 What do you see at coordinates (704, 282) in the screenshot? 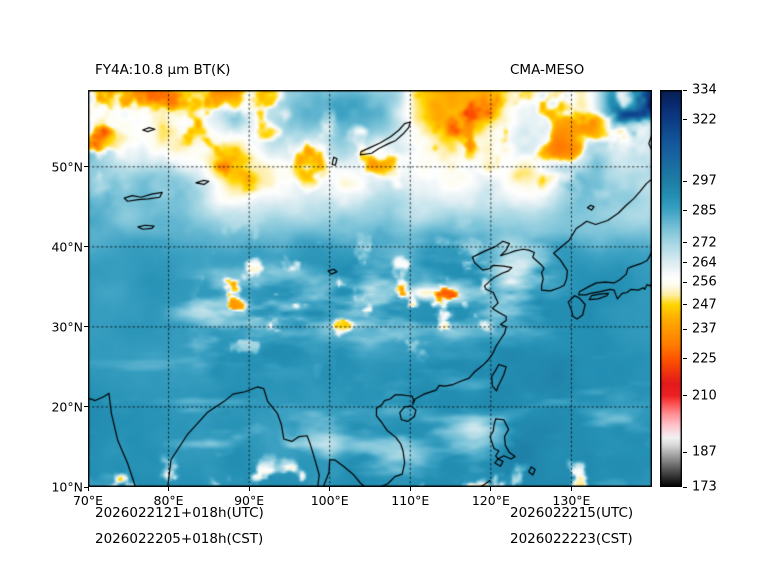
I see `colorbar-tick-label: 256` at bounding box center [704, 282].